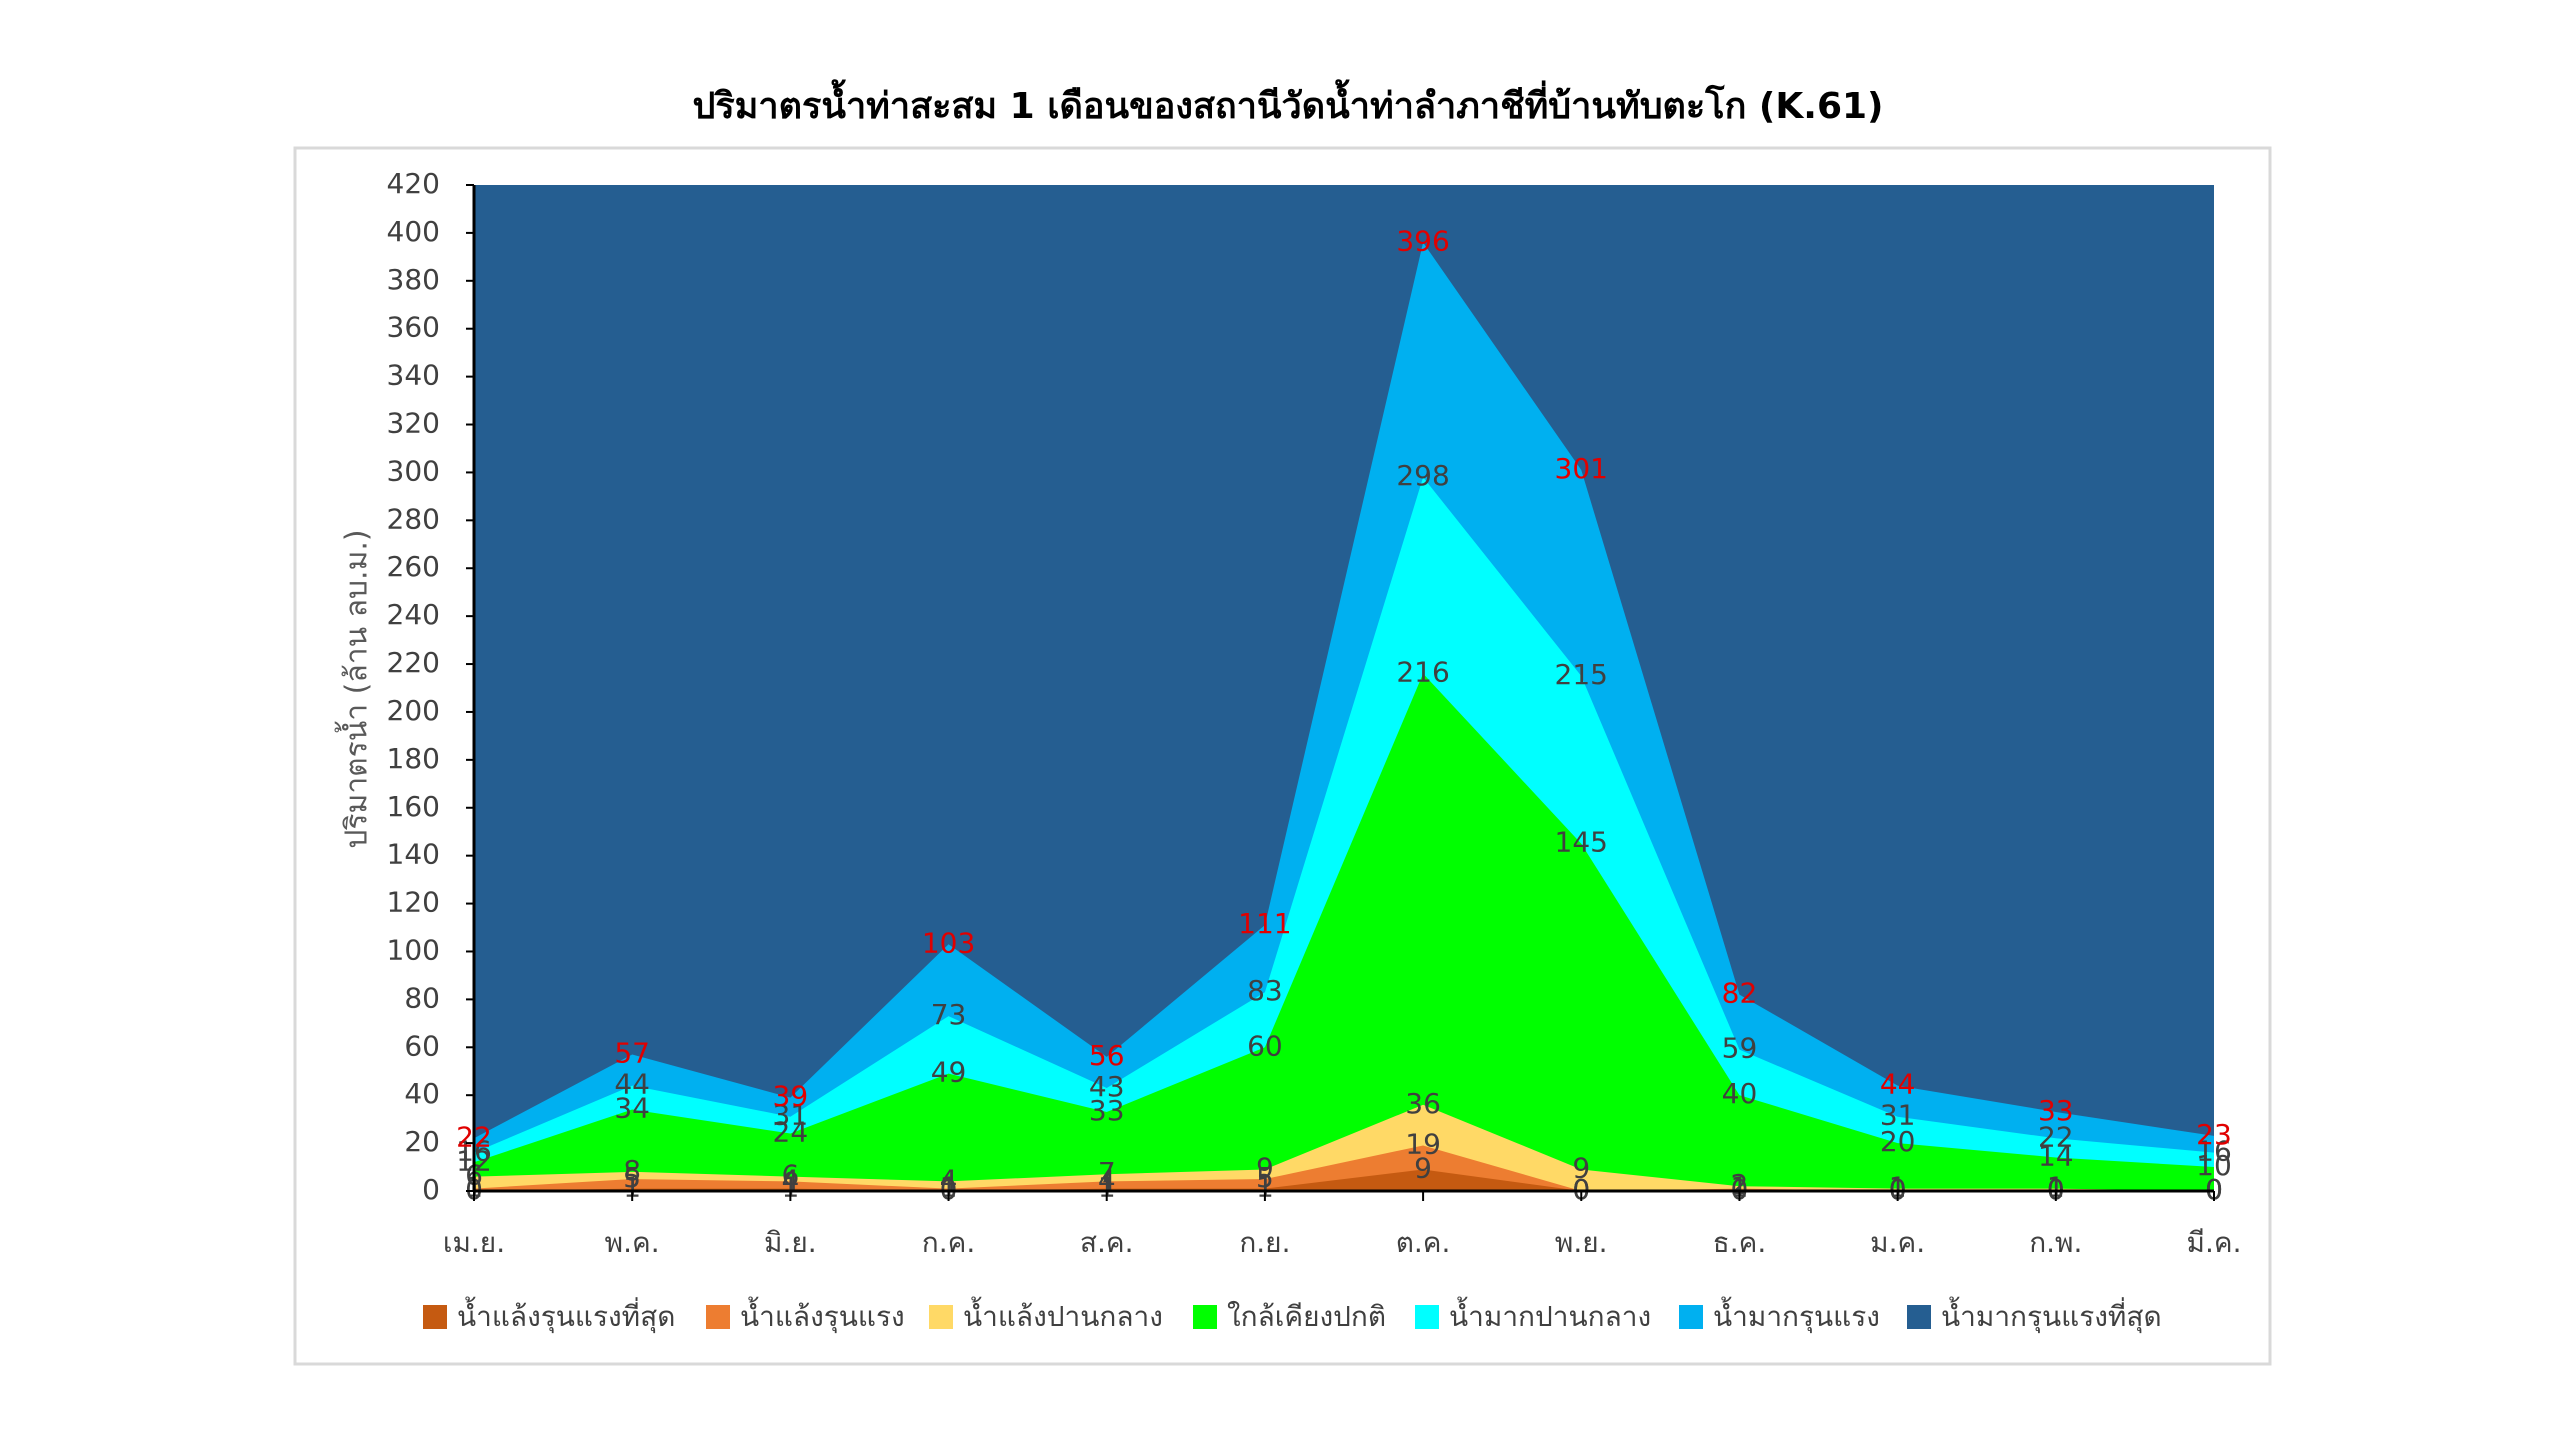 This screenshot has height=1440, width=2560. Describe the element at coordinates (1264, 1242) in the screenshot. I see `x-tick-label: ก.ย.` at that location.